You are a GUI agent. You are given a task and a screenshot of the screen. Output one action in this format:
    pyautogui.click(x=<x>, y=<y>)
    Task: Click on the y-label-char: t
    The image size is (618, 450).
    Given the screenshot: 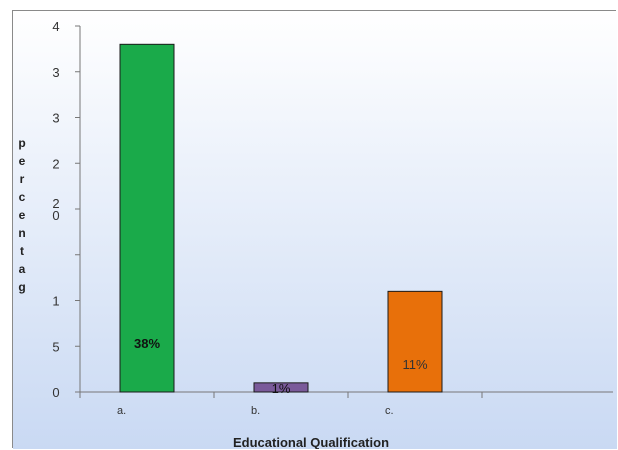 What is the action you would take?
    pyautogui.click(x=22, y=251)
    